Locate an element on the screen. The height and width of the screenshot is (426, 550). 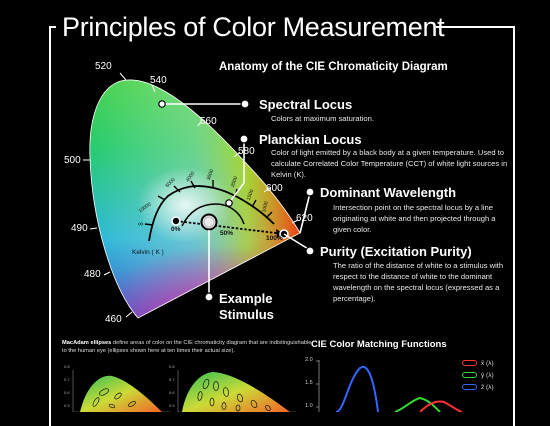
purity-tick: 100% is located at coordinates (274, 238).